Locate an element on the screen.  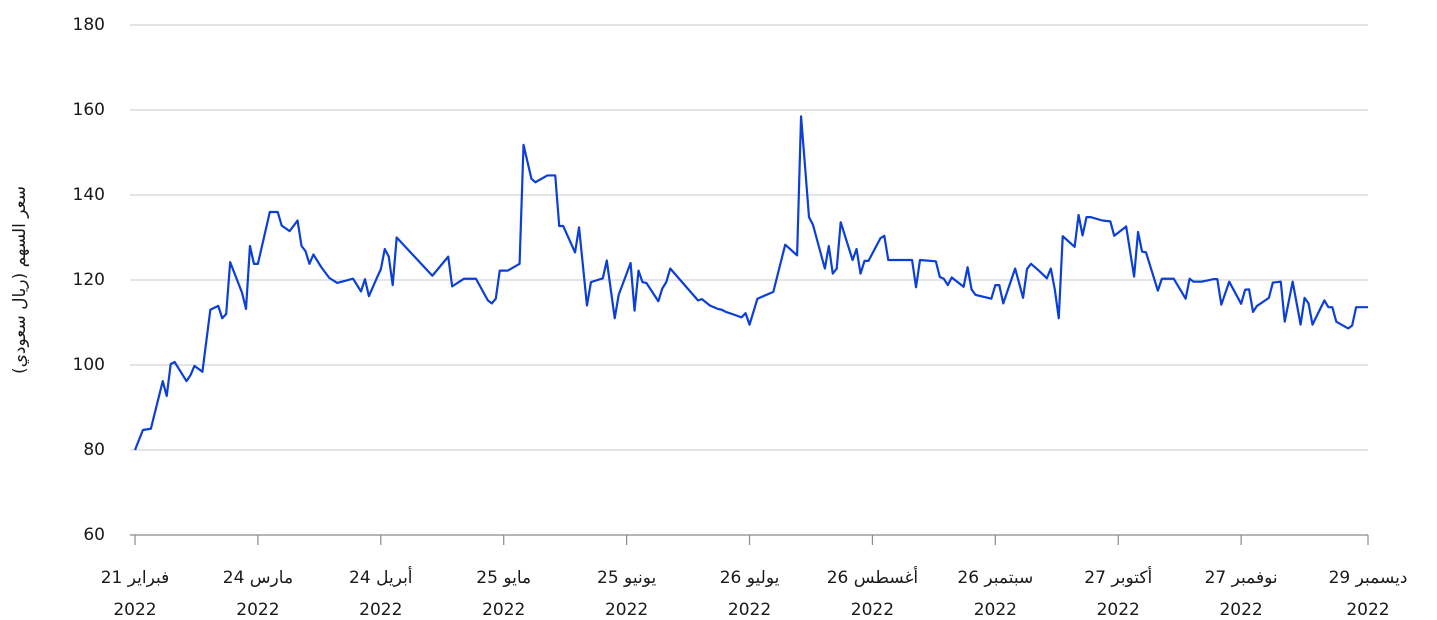
x-tick-label: 21 فبراير 2022 is located at coordinates (135, 594).